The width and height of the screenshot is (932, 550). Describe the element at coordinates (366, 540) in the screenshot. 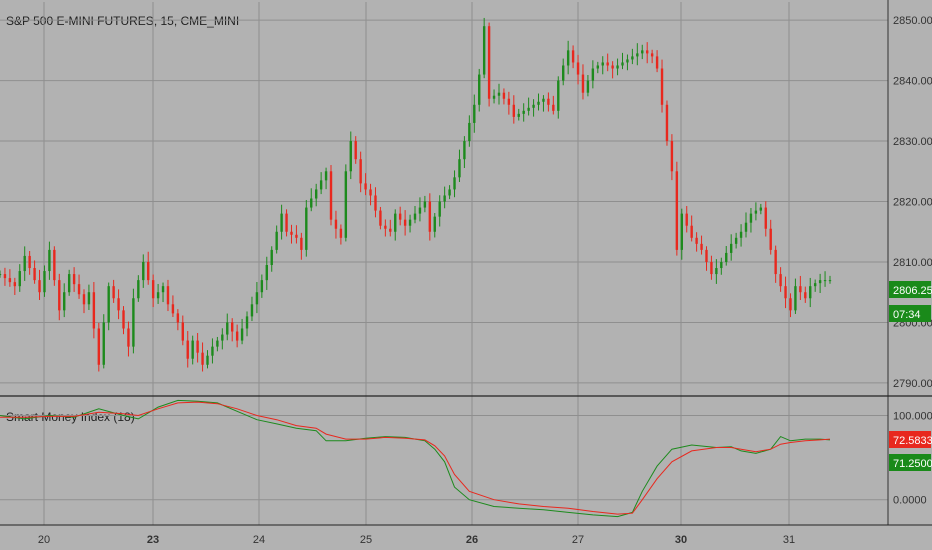

I see `x-tick-label: 25` at that location.